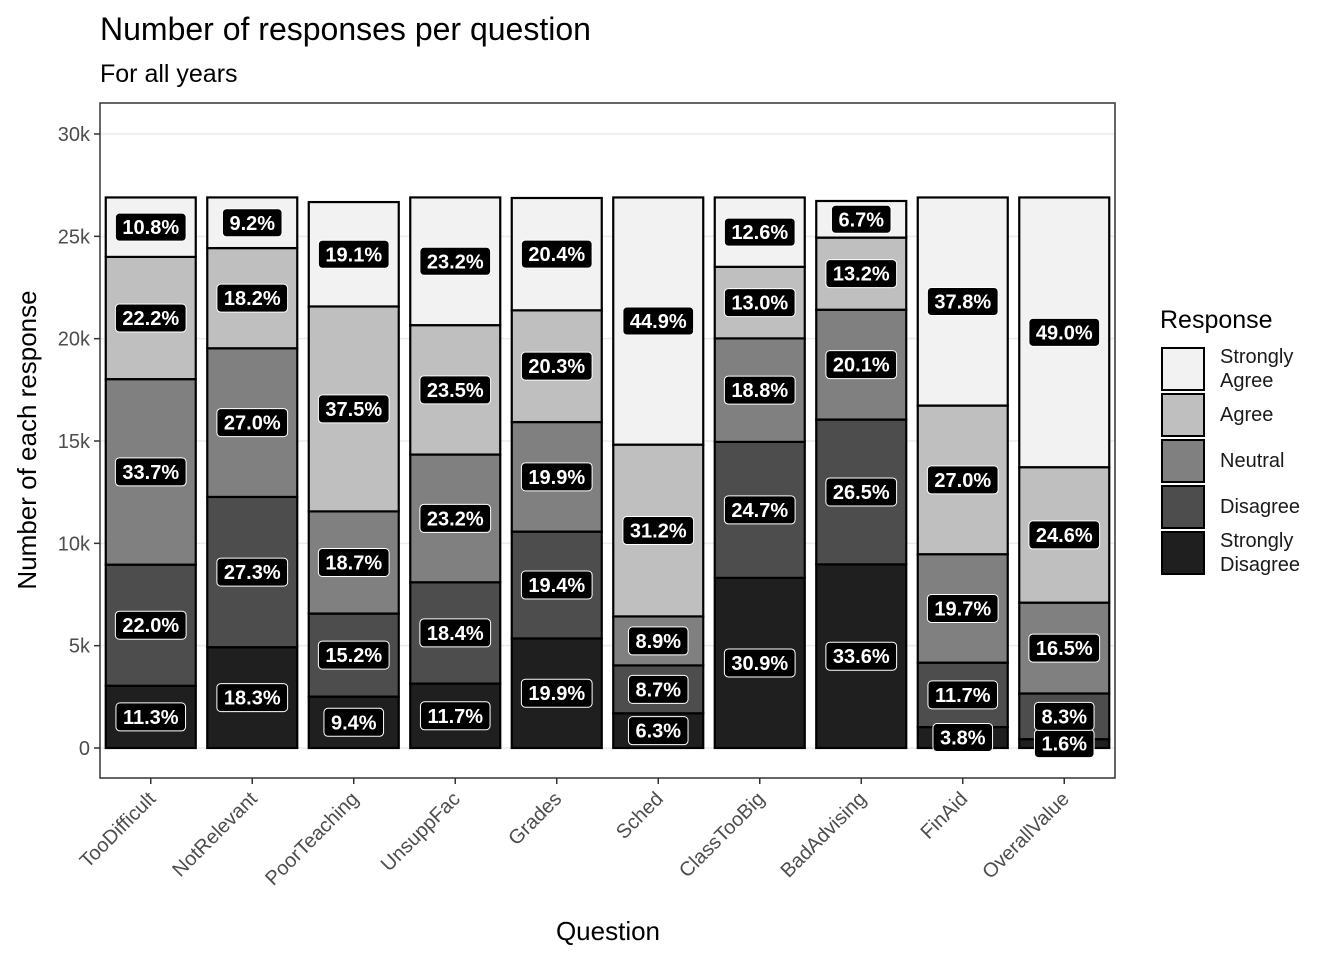 The height and width of the screenshot is (960, 1344). I want to click on data-label-text: 9.2%, so click(252, 224).